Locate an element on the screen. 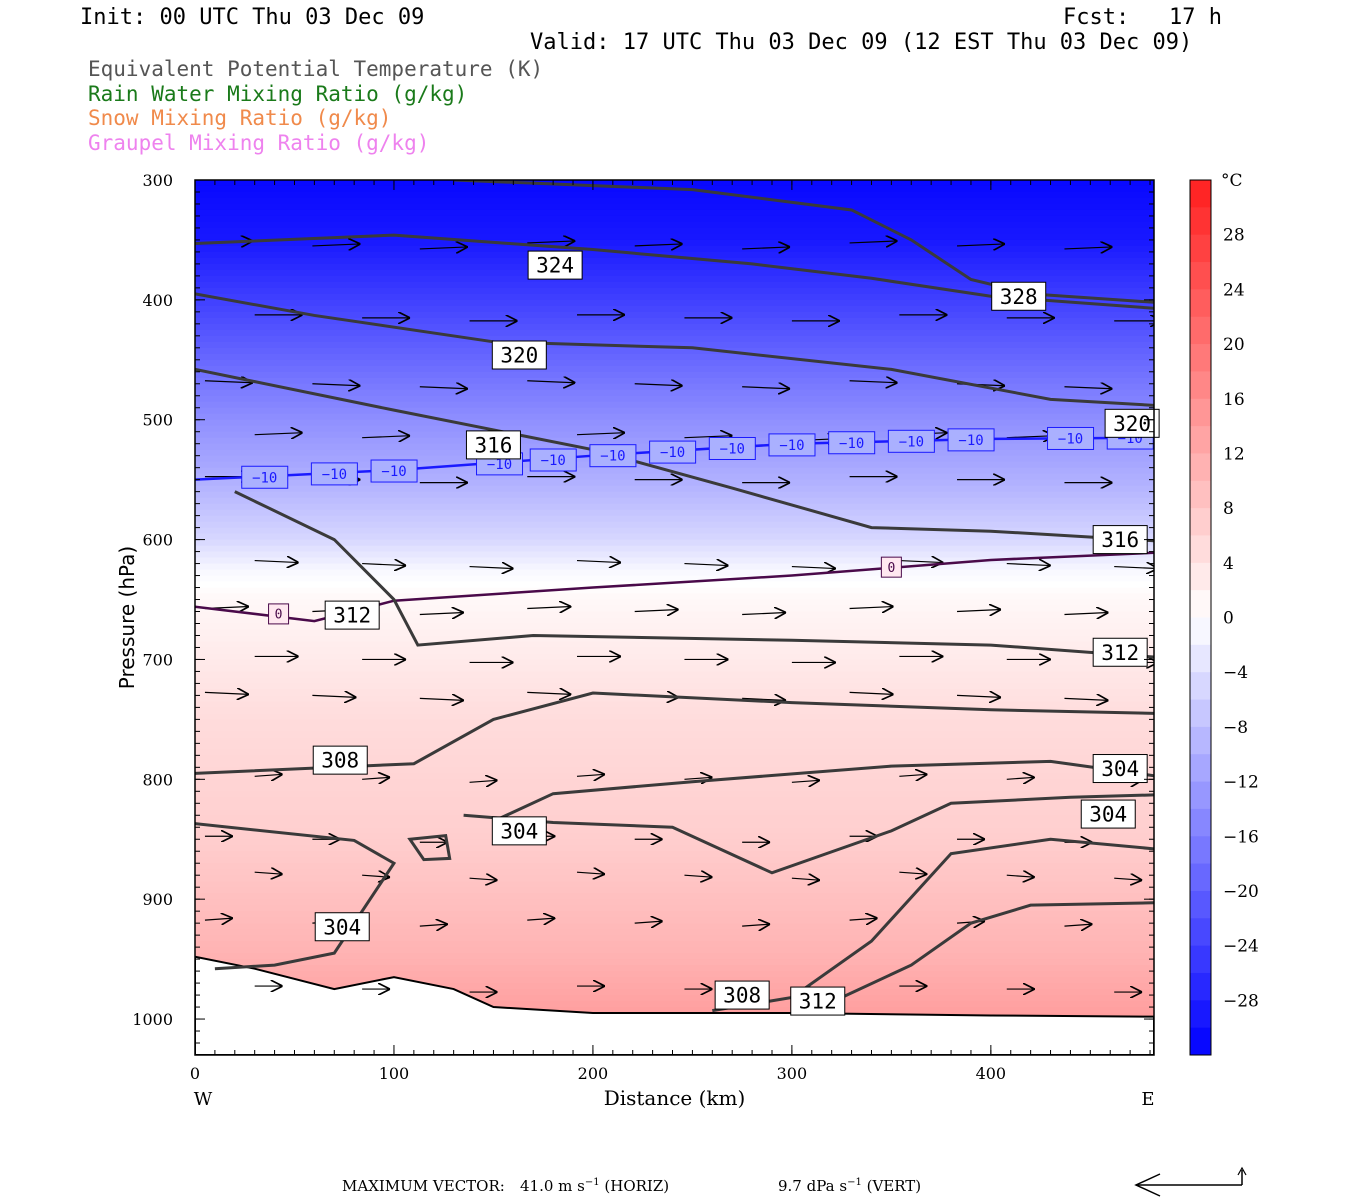 Image resolution: width=1350 pixels, height=1200 pixels. theta-e-label: 320 is located at coordinates (1132, 424).